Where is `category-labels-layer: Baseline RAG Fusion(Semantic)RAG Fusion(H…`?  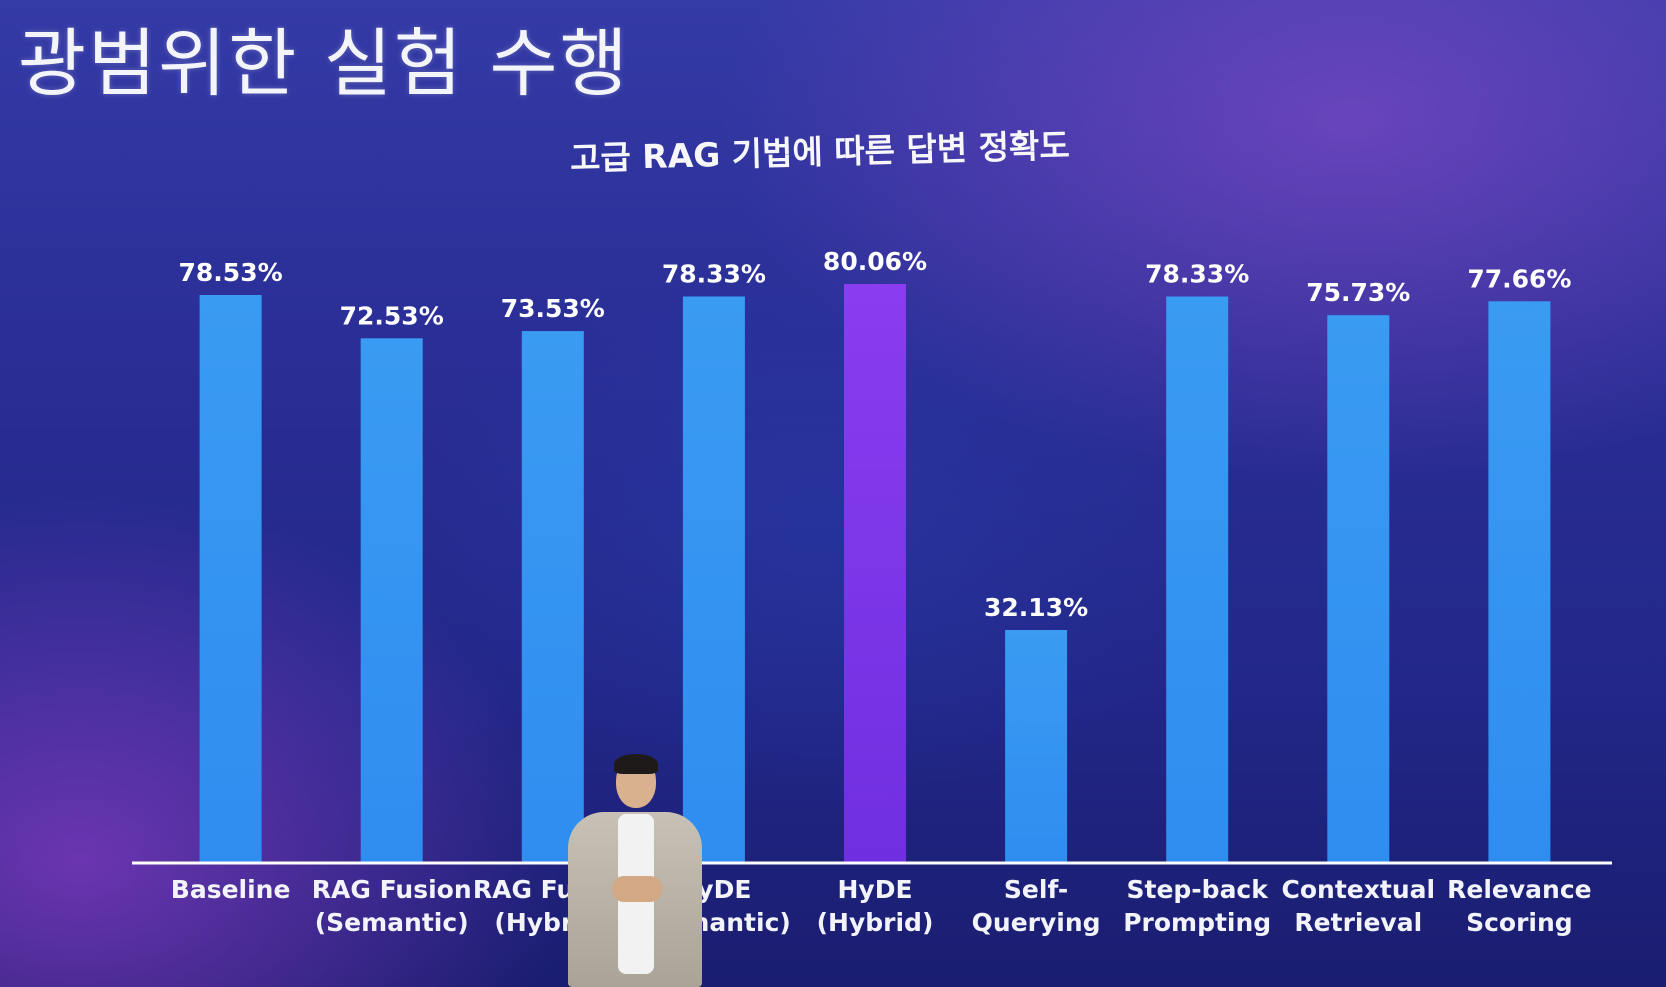 category-labels-layer: Baseline RAG Fusion(Semantic)RAG Fusion(H… is located at coordinates (881, 906).